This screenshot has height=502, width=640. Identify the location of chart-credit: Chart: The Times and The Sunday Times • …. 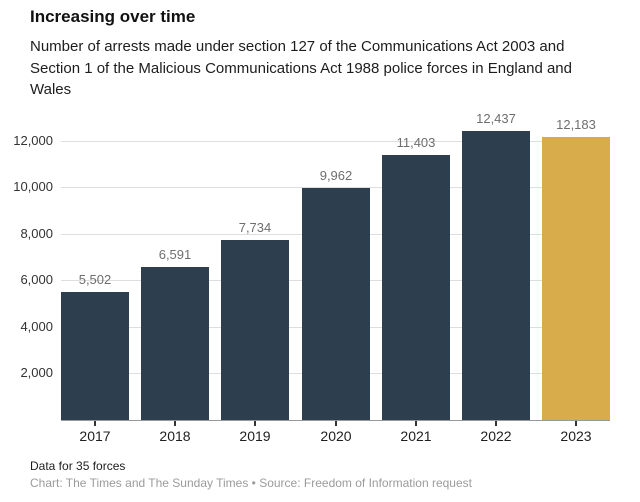
(251, 483).